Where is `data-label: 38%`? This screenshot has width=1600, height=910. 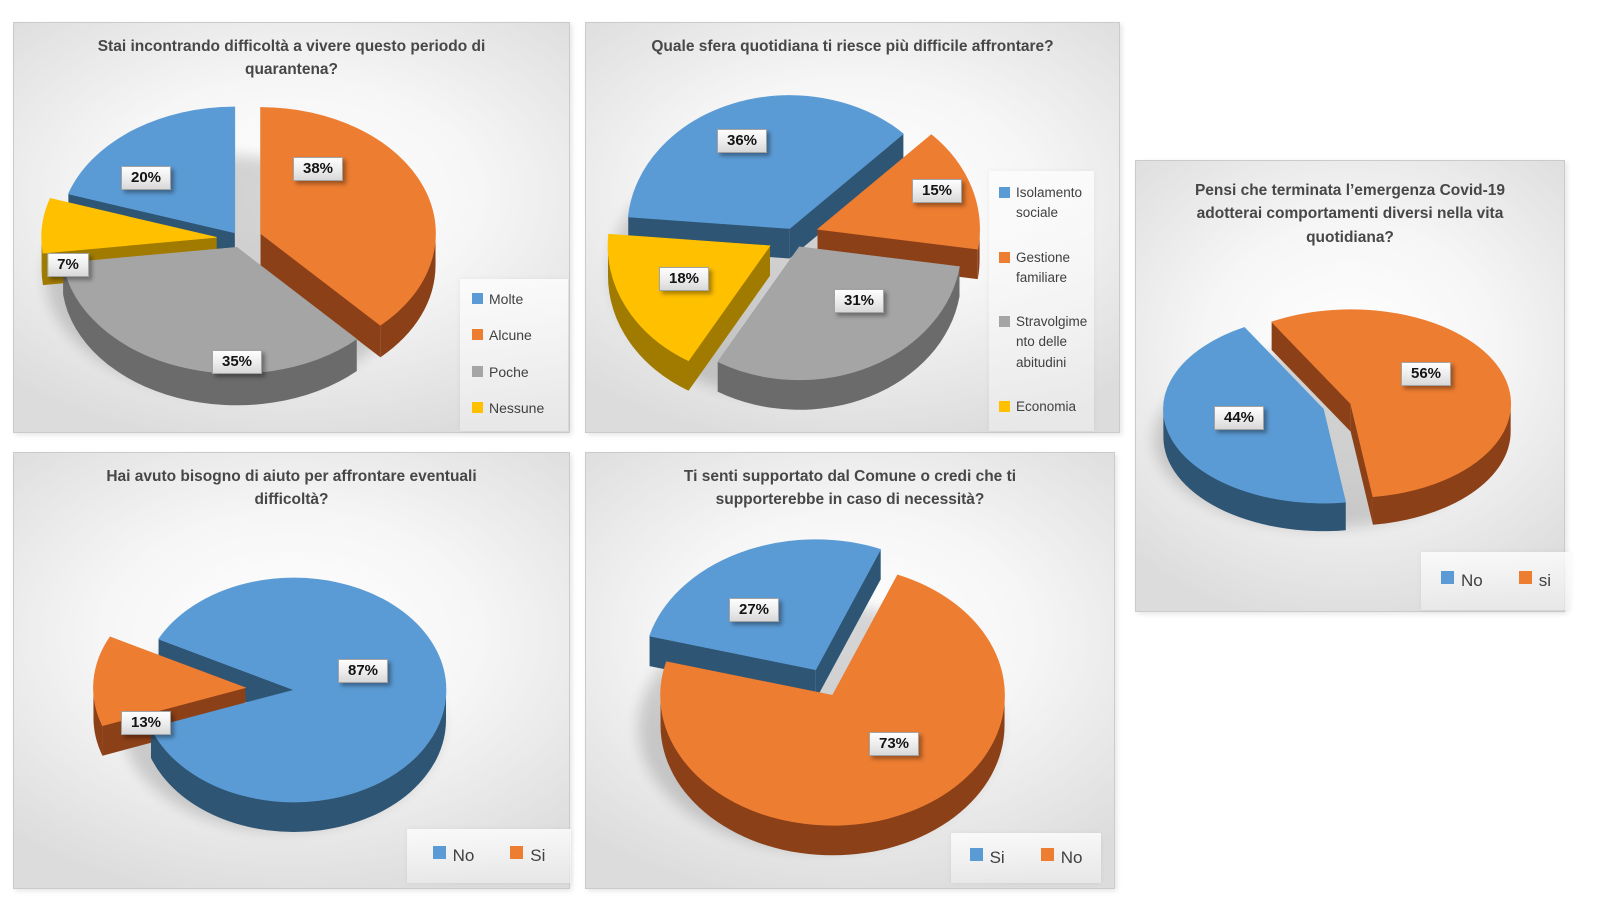 data-label: 38% is located at coordinates (318, 169).